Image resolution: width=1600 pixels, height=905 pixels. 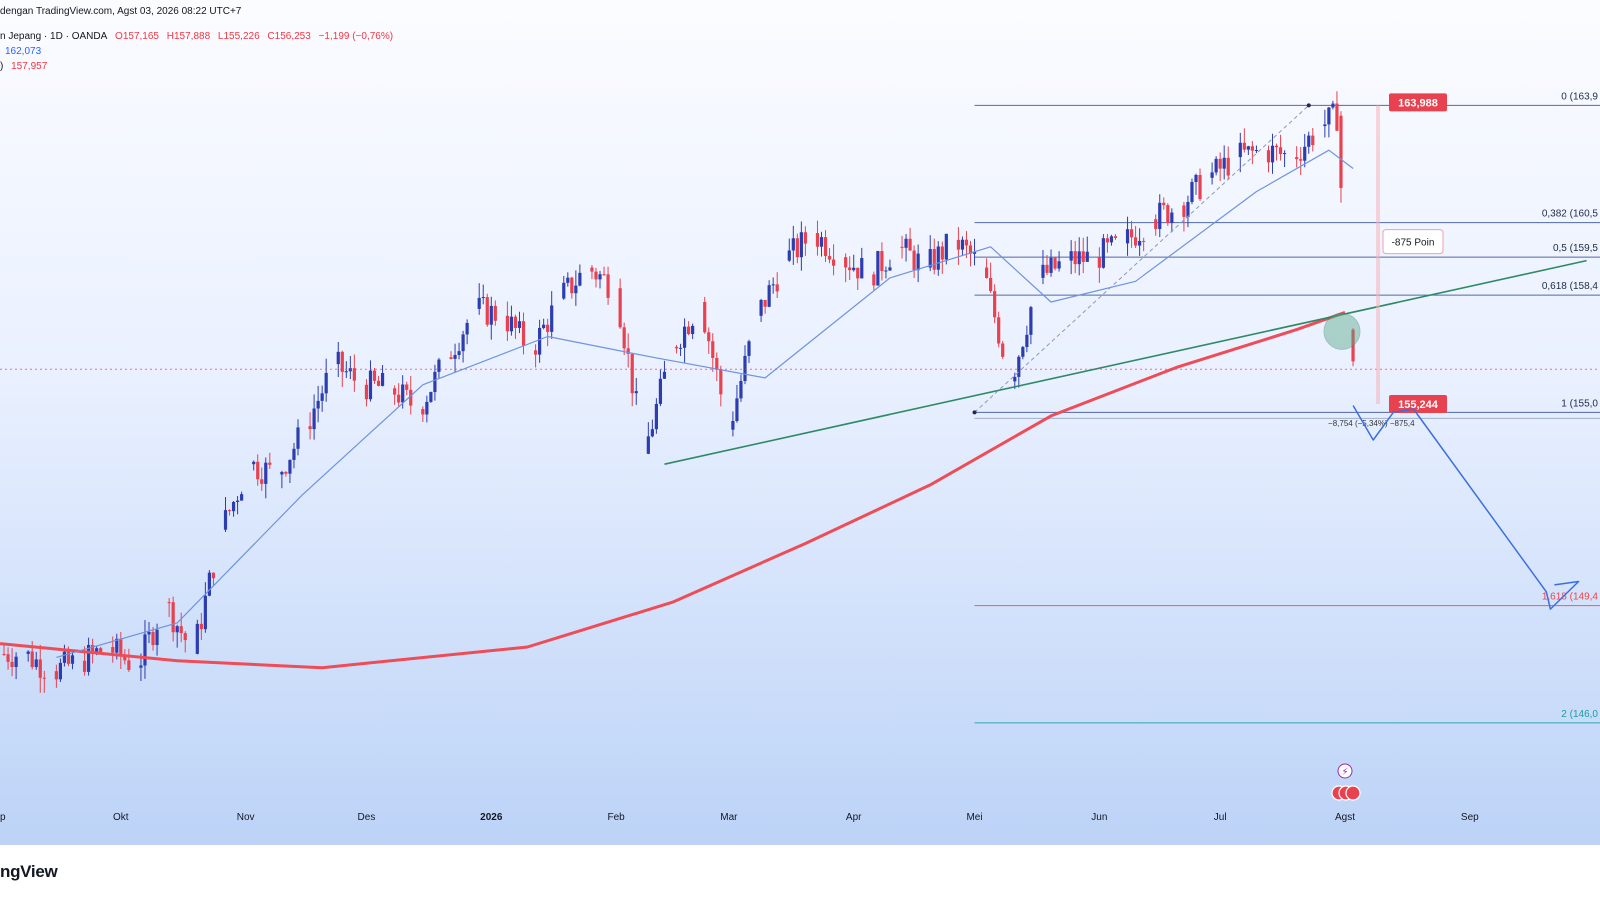 I want to click on symbol-label: n Jepang · 1D · OANDA, so click(x=54, y=36).